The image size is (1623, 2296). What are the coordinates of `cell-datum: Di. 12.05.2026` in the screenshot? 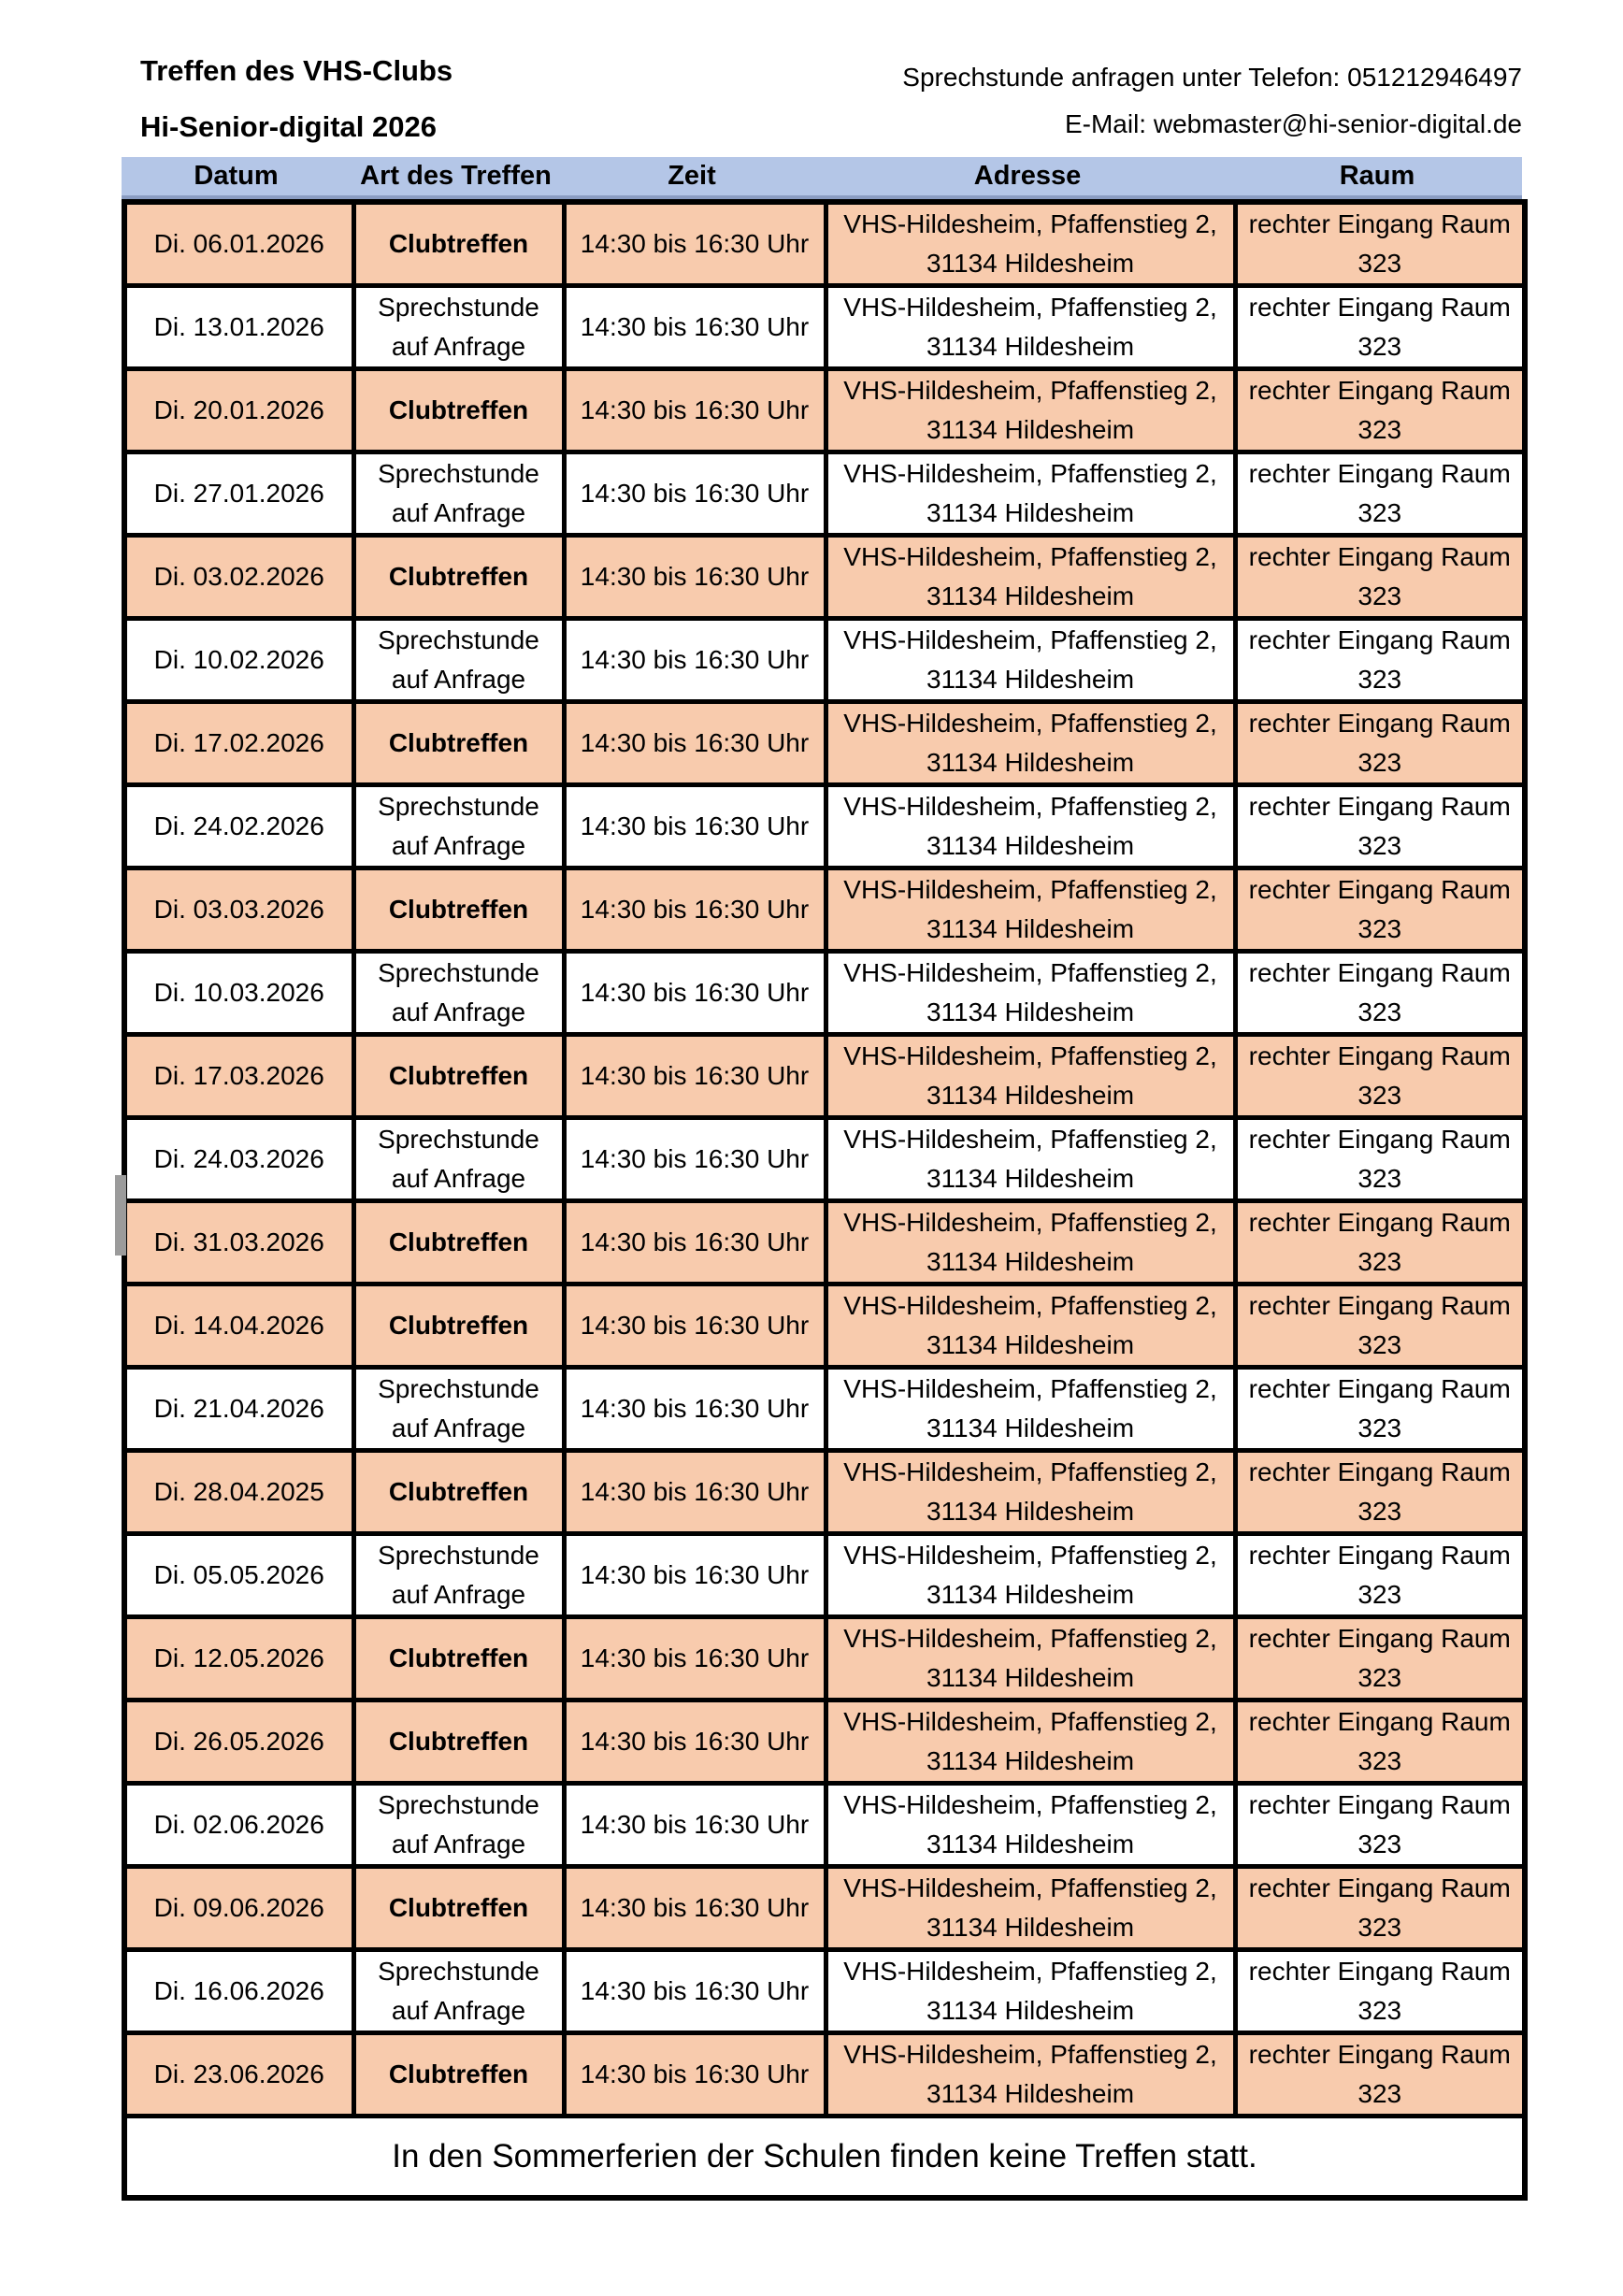 It's located at (239, 1658).